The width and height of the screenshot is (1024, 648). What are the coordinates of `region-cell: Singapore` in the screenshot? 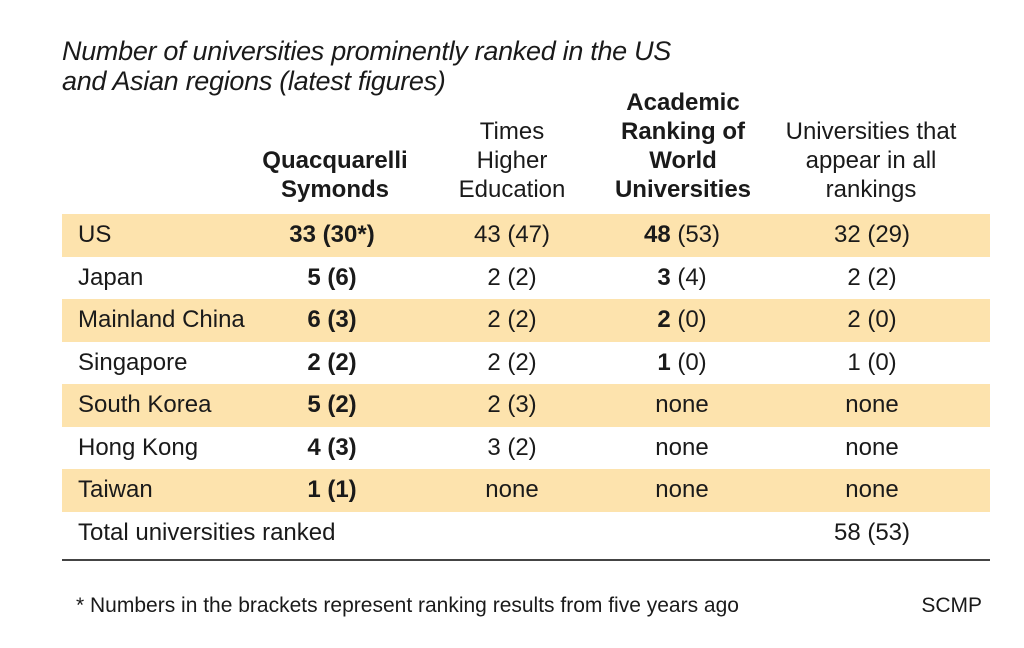 It's located at (132, 363).